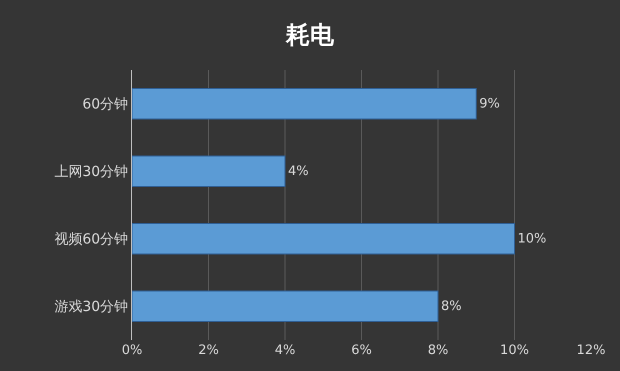  I want to click on y-tick-label: 视频60分钟, so click(91, 240).